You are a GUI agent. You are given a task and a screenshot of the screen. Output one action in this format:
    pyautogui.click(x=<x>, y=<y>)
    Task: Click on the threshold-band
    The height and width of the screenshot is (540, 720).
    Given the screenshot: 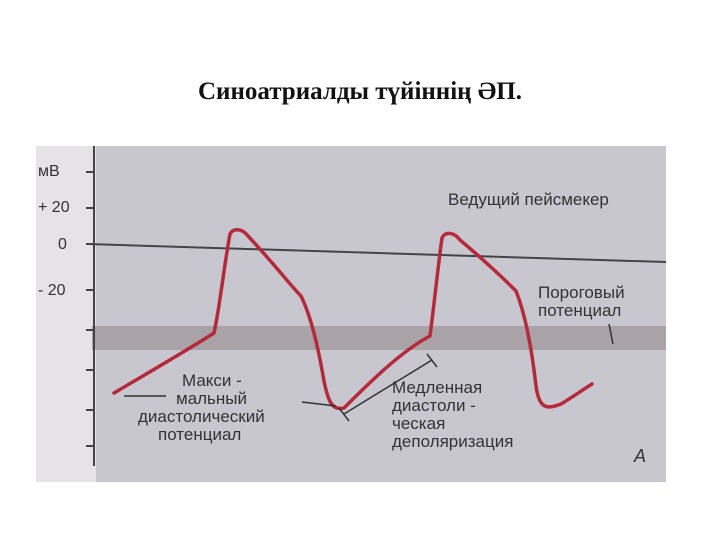 What is the action you would take?
    pyautogui.click(x=379, y=338)
    